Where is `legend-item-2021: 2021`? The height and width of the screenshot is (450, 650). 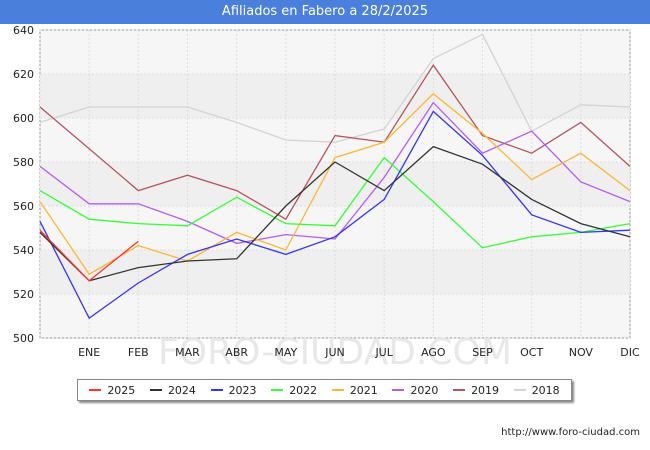
legend-item-2021: 2021 is located at coordinates (354, 390).